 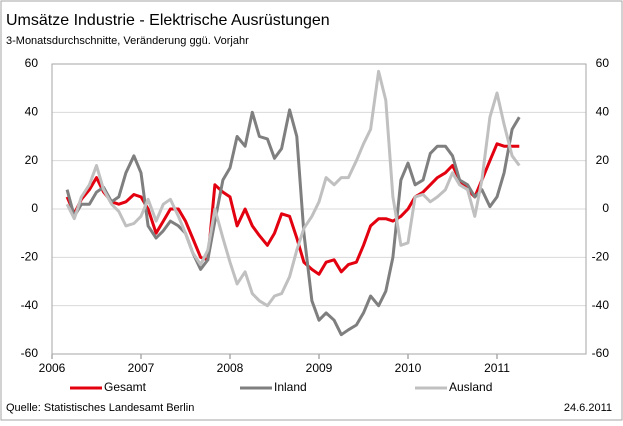 What do you see at coordinates (603, 112) in the screenshot?
I see `y2-tick-label: 40` at bounding box center [603, 112].